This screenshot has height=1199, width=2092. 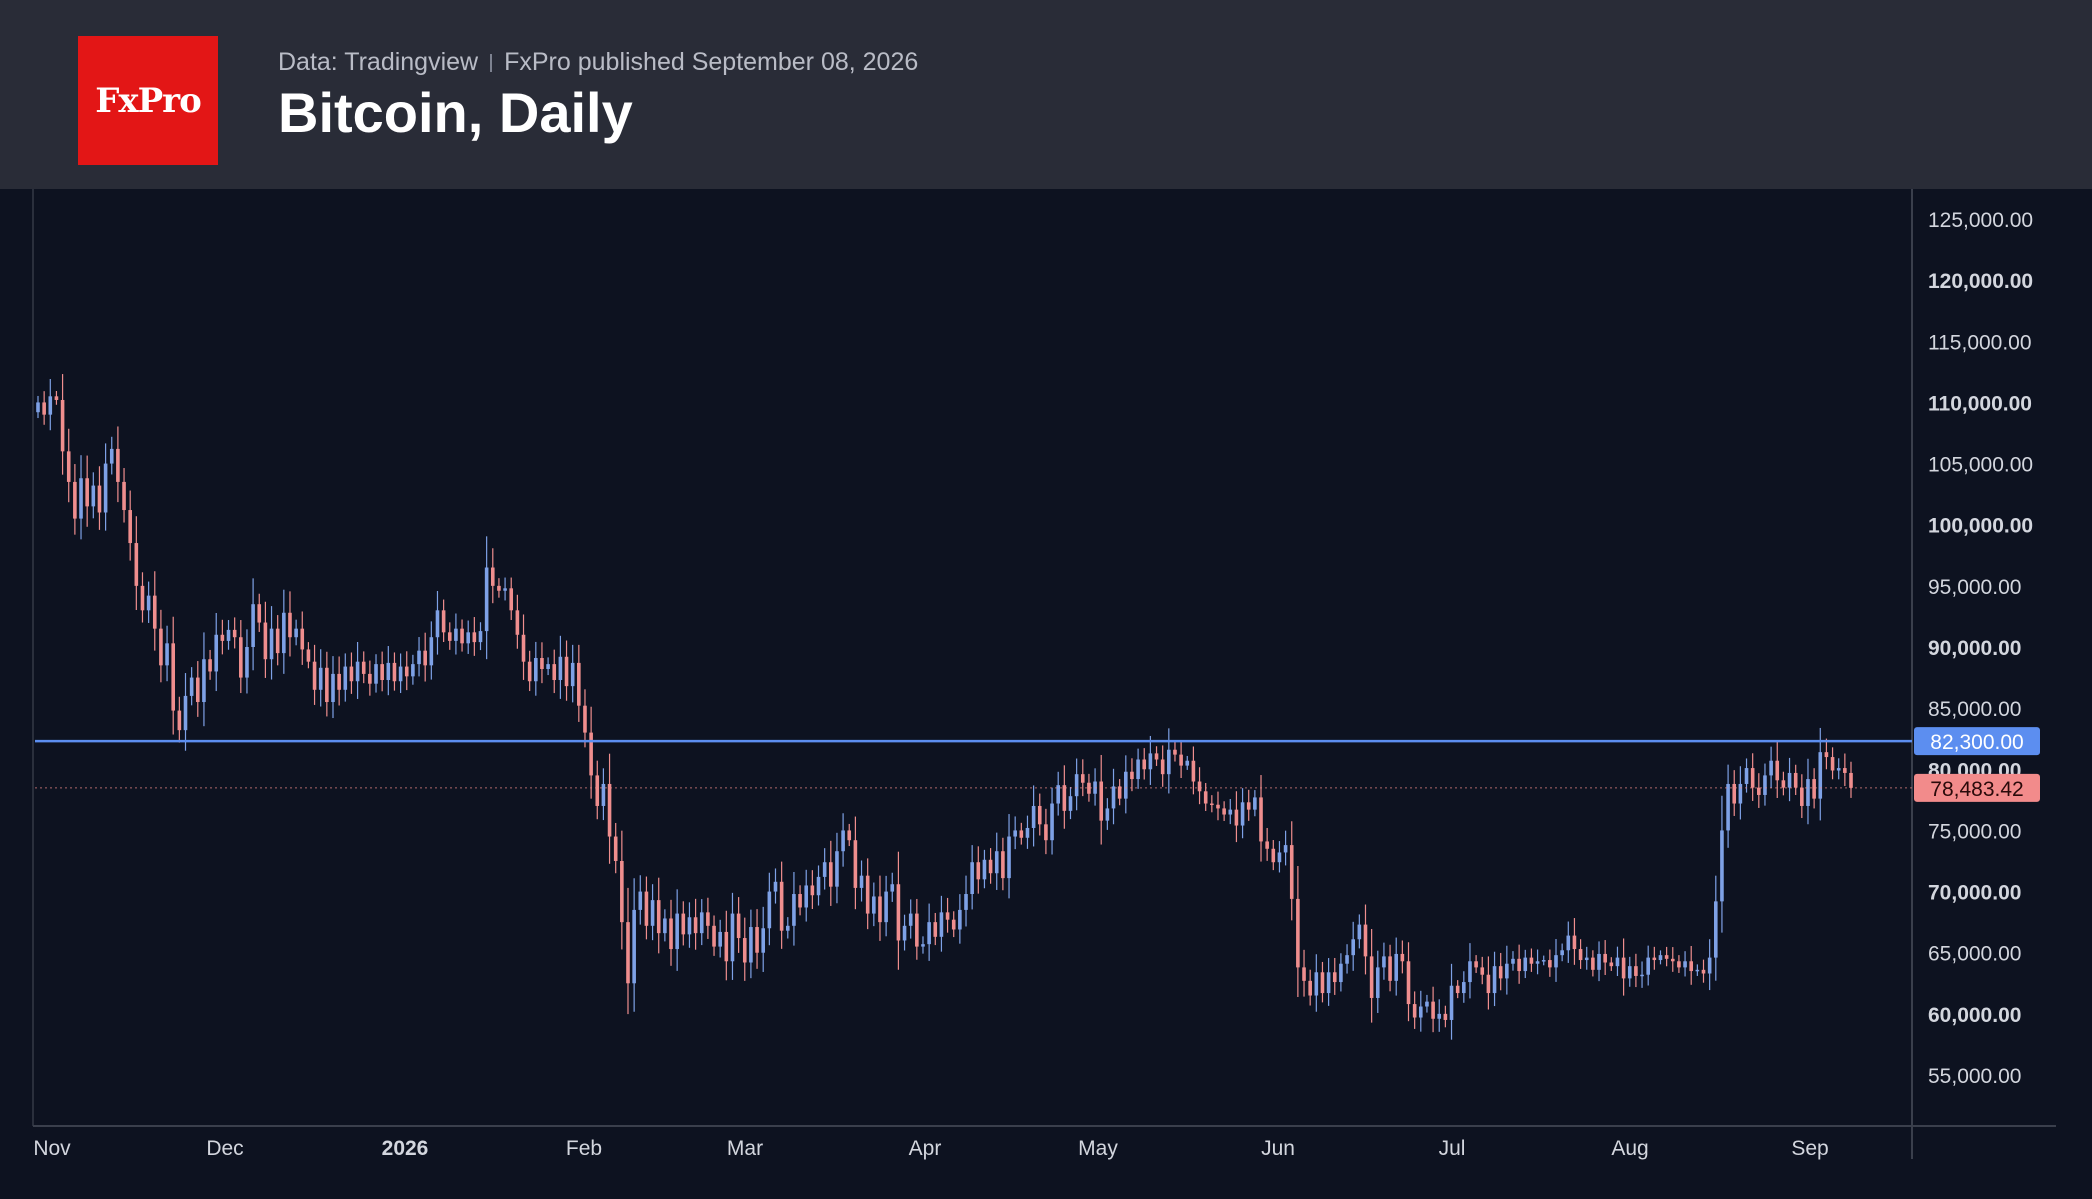 I want to click on y-tick-label: 120,000.00, so click(x=1980, y=281).